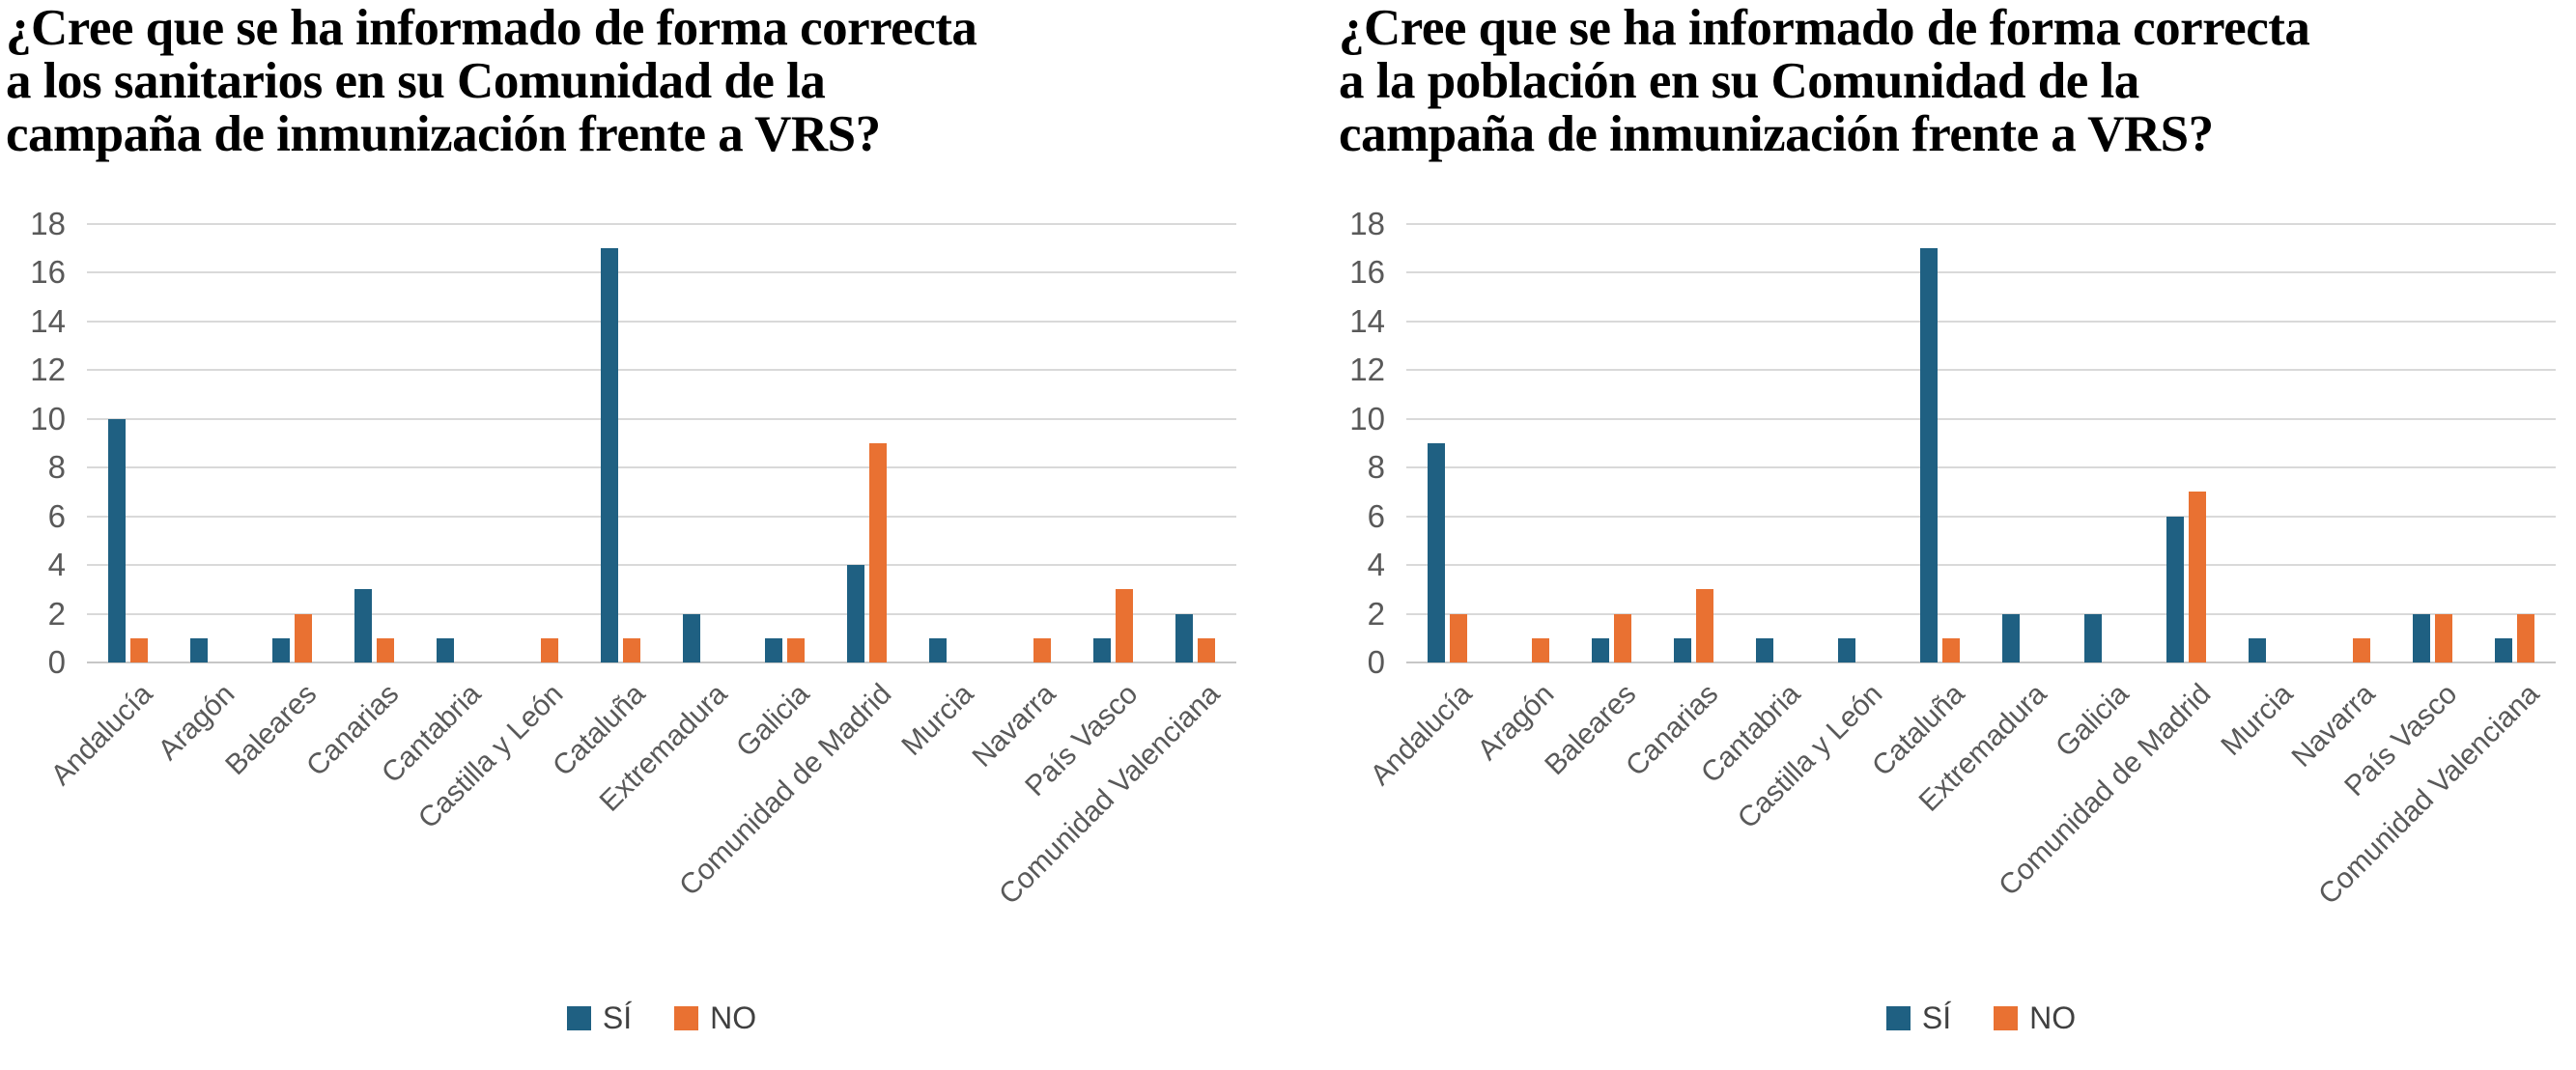 This screenshot has width=2576, height=1070. I want to click on x-axis-category-label-andalucía: Andalucía, so click(1421, 735).